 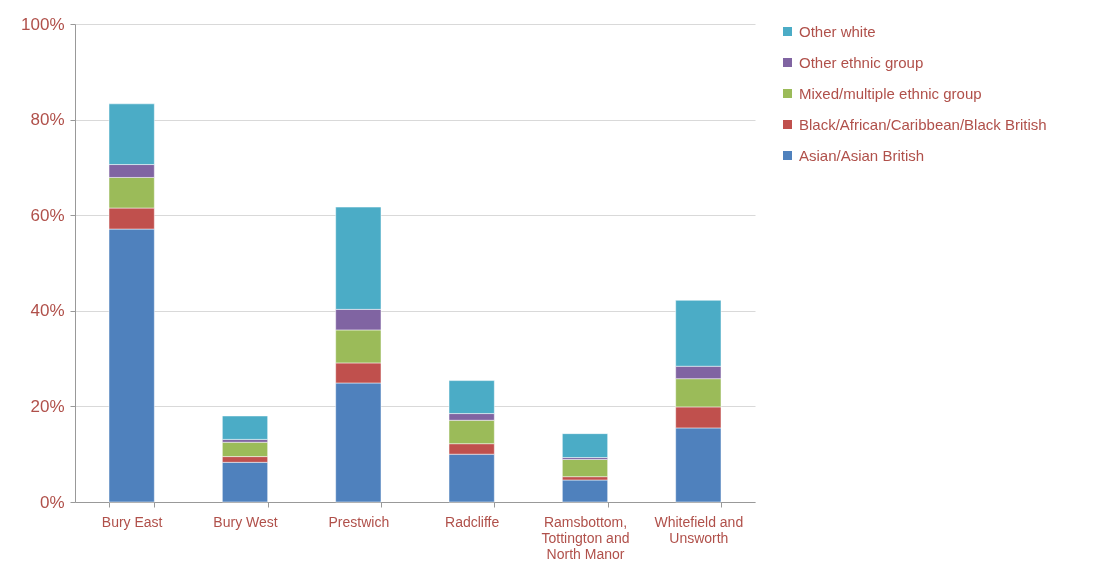 I want to click on legend-label: Mixed/multiple ethnic group, so click(x=890, y=93).